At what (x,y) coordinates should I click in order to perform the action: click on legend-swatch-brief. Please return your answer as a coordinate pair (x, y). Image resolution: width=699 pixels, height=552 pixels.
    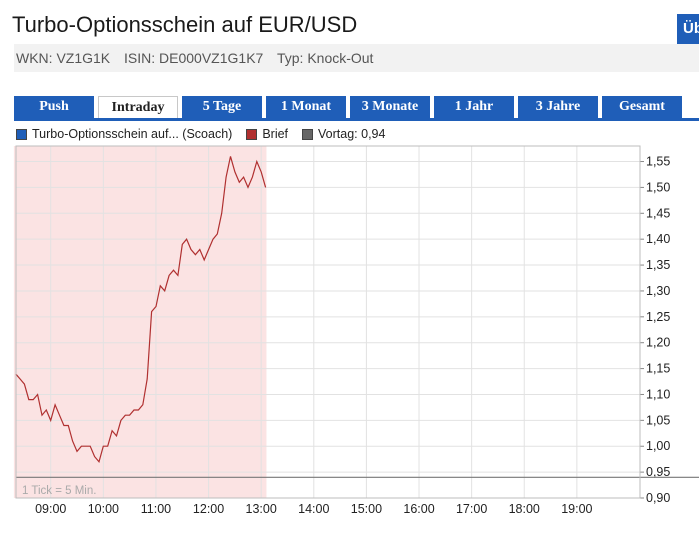
    Looking at the image, I should click on (252, 134).